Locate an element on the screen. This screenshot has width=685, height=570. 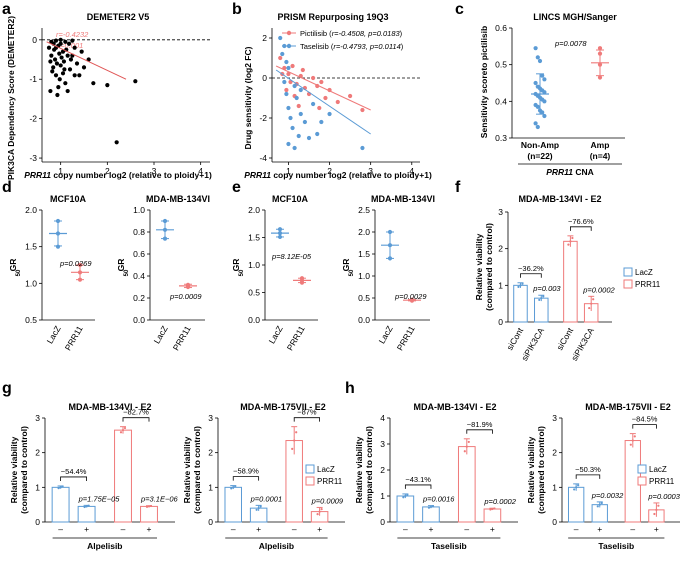
y-tick-label: 4 is located at coordinates (382, 418).